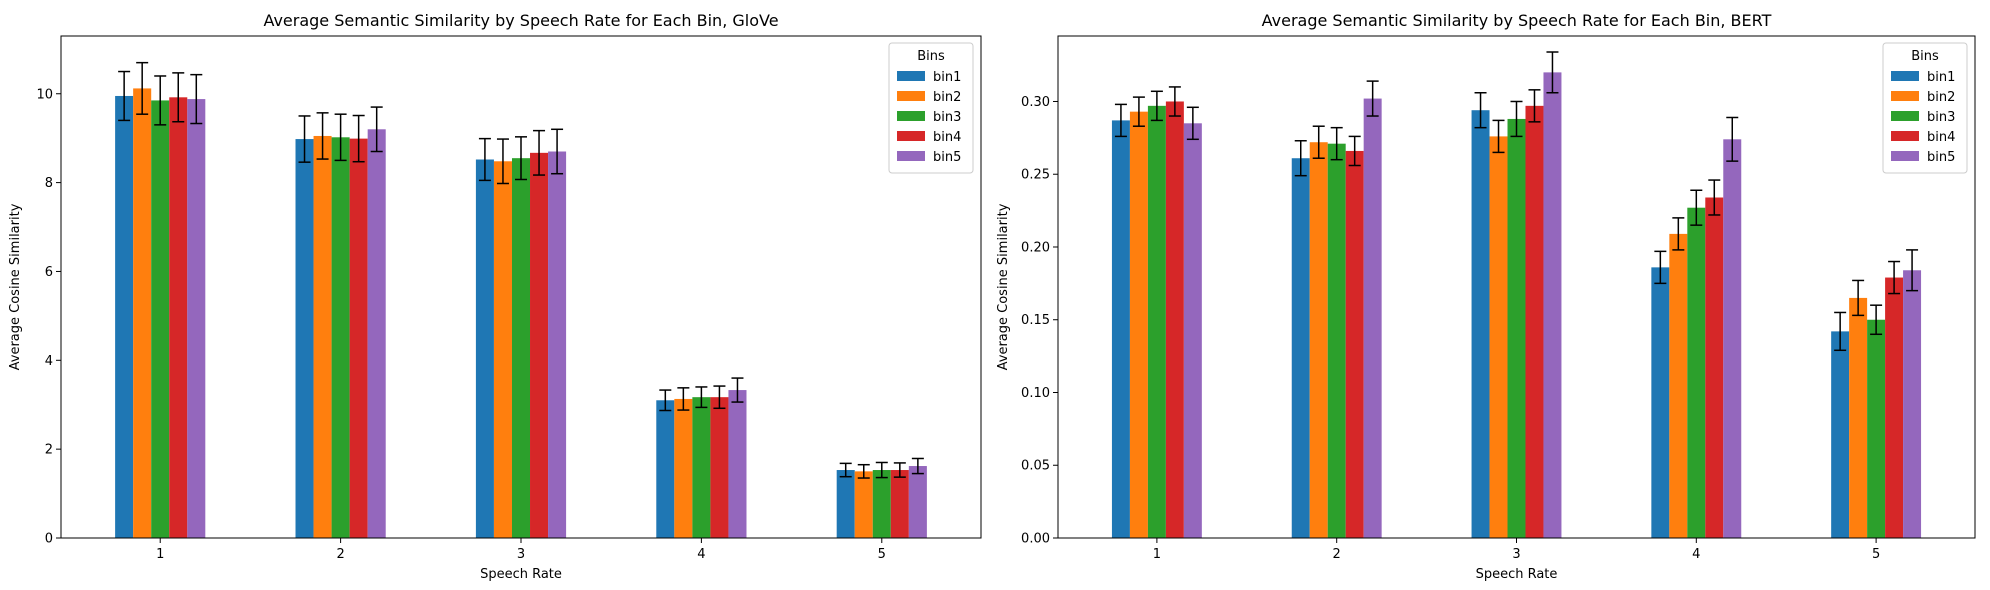 This screenshot has height=590, width=1990. What do you see at coordinates (340, 554) in the screenshot?
I see `x-tick-label: 2` at bounding box center [340, 554].